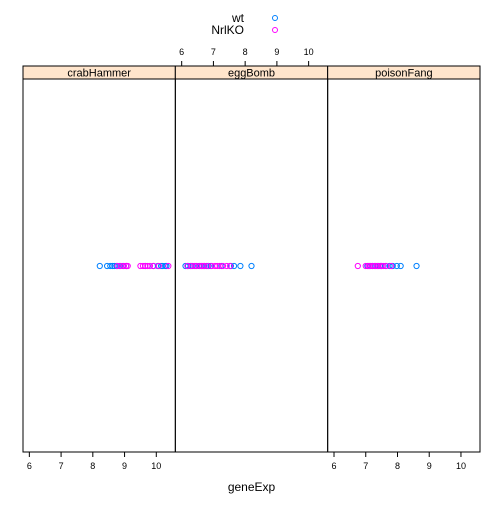 The image size is (504, 509). Describe the element at coordinates (99, 74) in the screenshot. I see `panel-title-crabHammer: crabHammer` at that location.